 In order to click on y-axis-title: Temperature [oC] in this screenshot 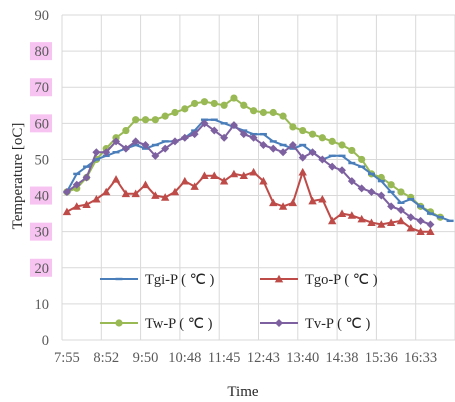, I will do `click(18, 176)`.